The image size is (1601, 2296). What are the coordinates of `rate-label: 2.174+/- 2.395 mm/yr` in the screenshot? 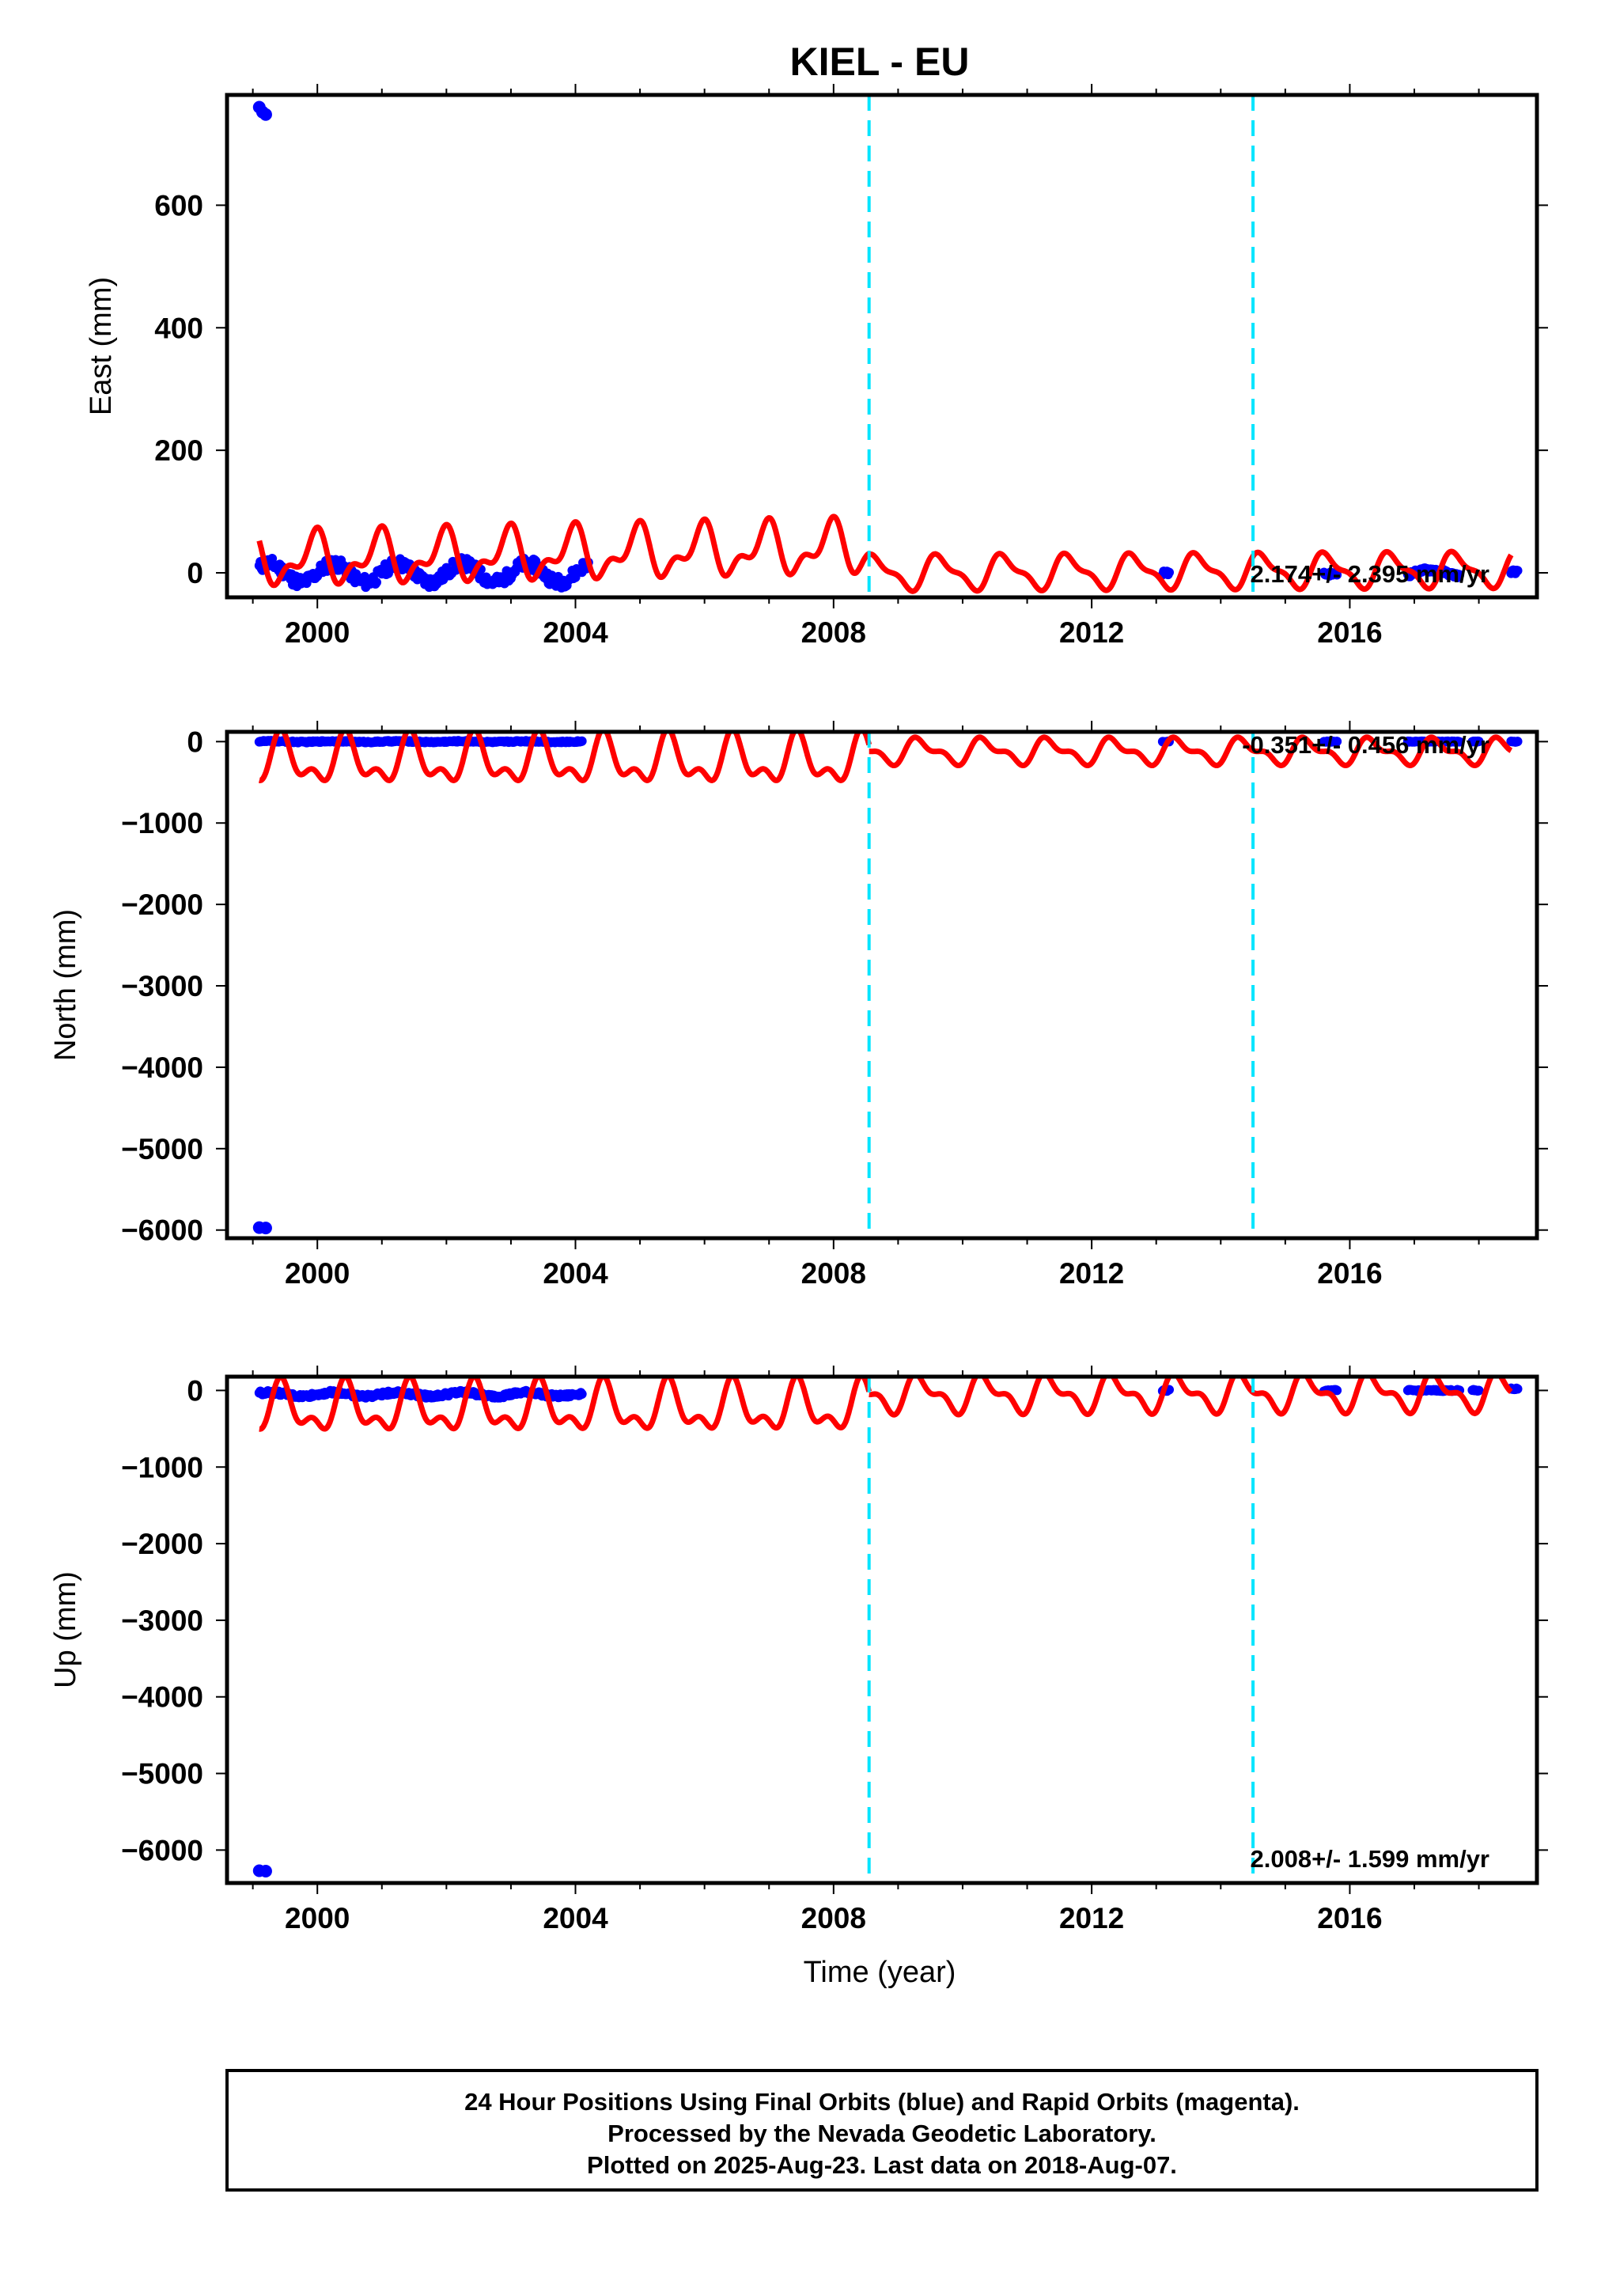 It's located at (1370, 574).